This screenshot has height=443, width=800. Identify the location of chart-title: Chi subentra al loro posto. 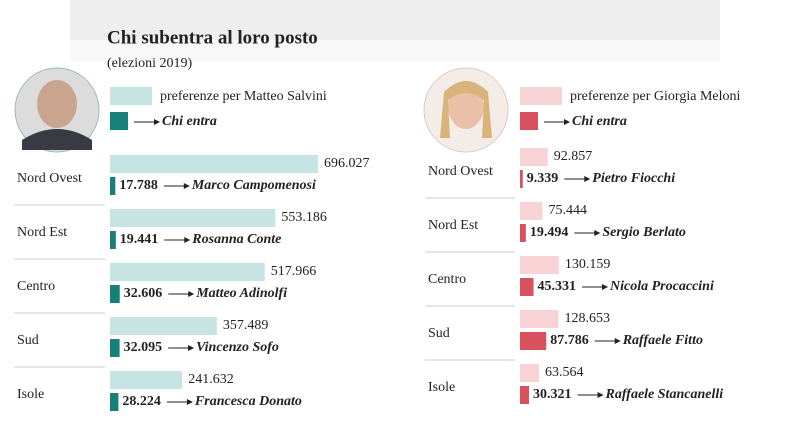
(212, 37).